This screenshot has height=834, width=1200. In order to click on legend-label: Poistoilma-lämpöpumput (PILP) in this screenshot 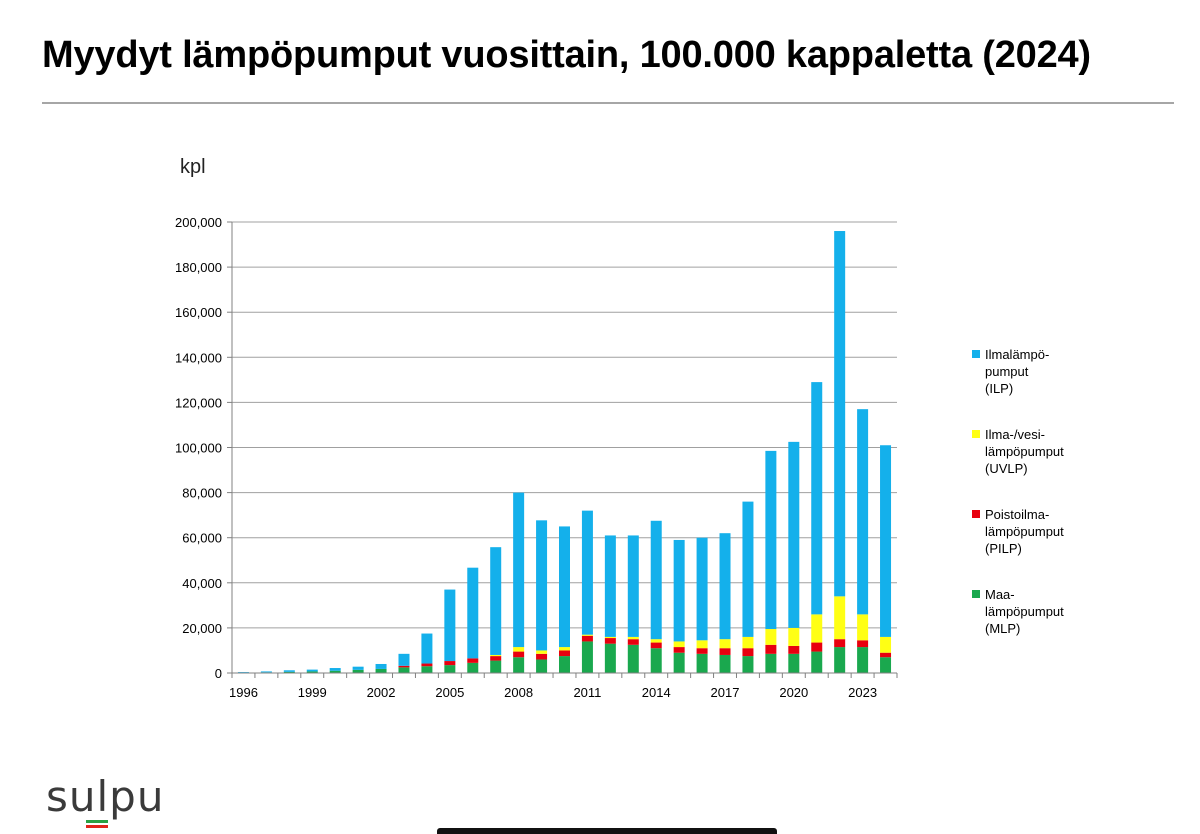, I will do `click(1024, 531)`.